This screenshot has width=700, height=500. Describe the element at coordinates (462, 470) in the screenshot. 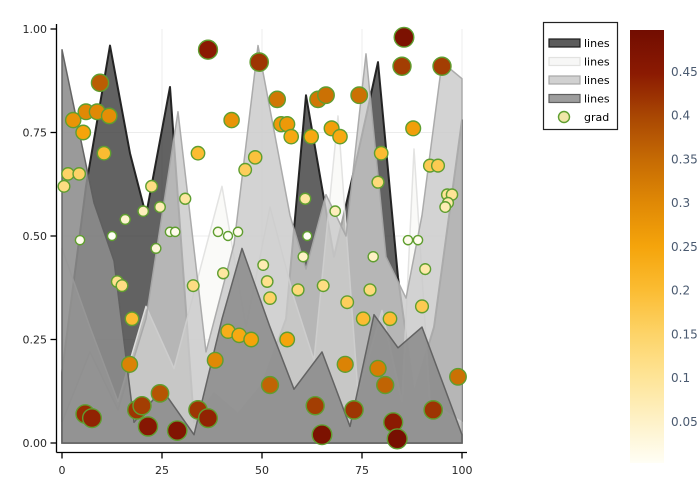

I see `x-tick-label: 100` at that location.